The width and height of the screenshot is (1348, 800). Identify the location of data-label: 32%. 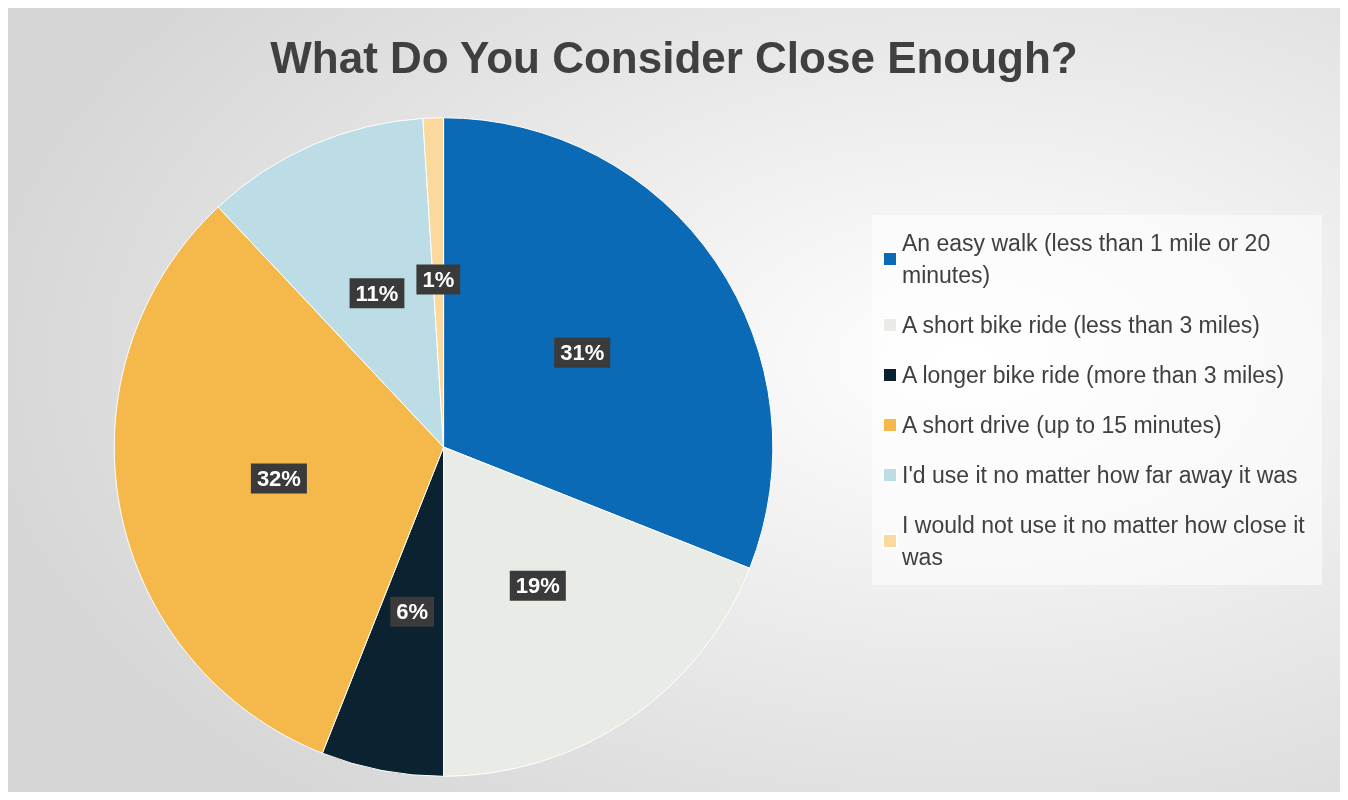
(278, 478).